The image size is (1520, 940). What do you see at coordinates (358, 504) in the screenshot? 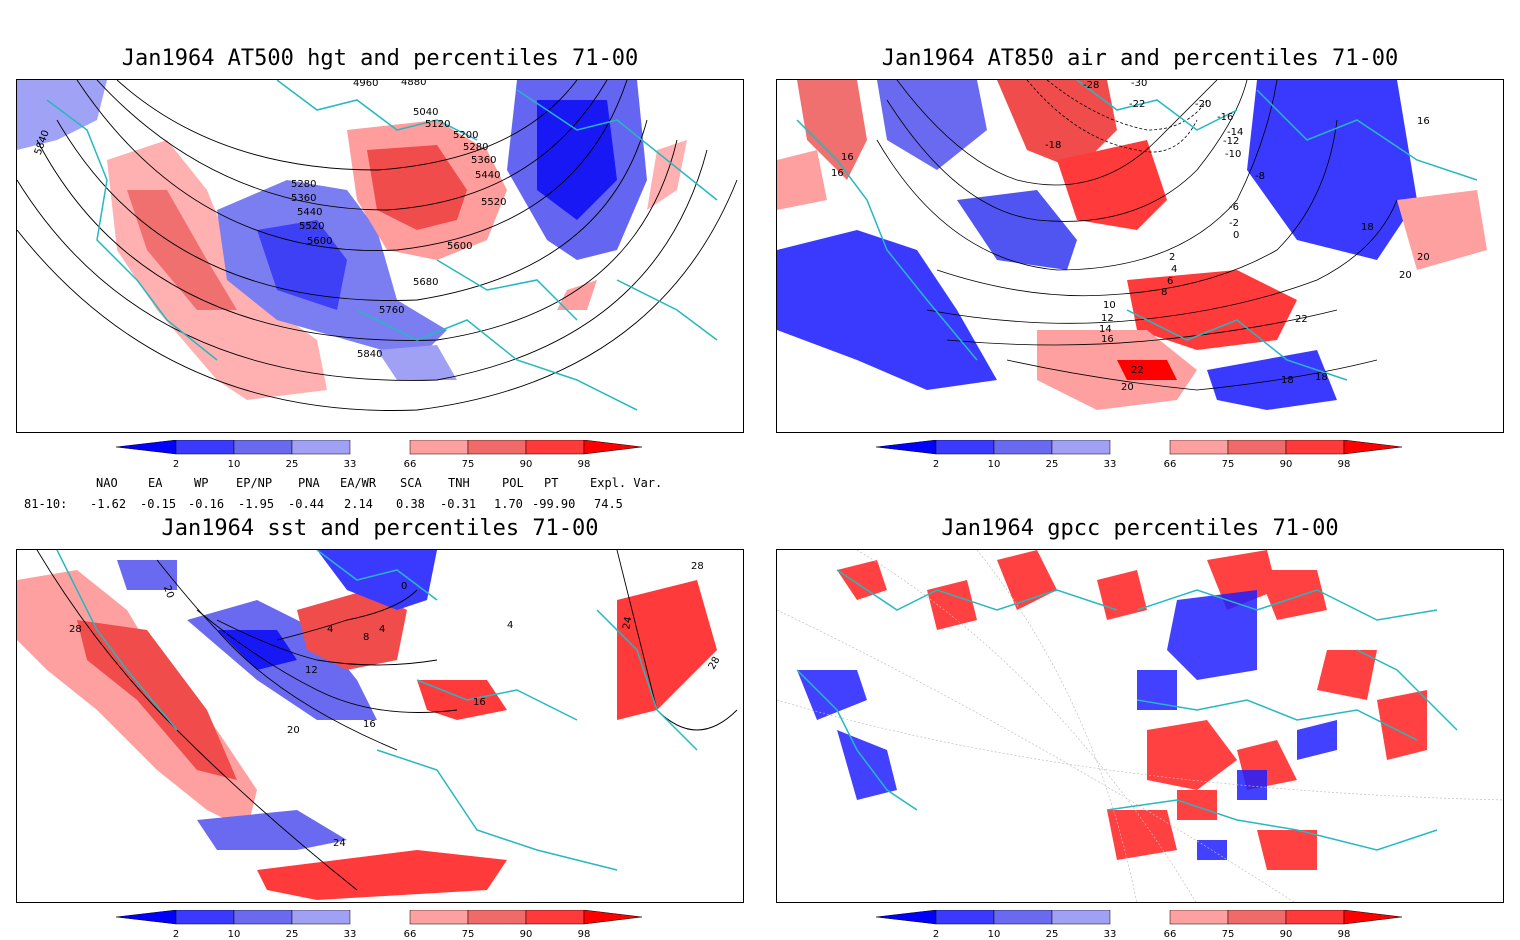
I see `index-value: 2.14` at bounding box center [358, 504].